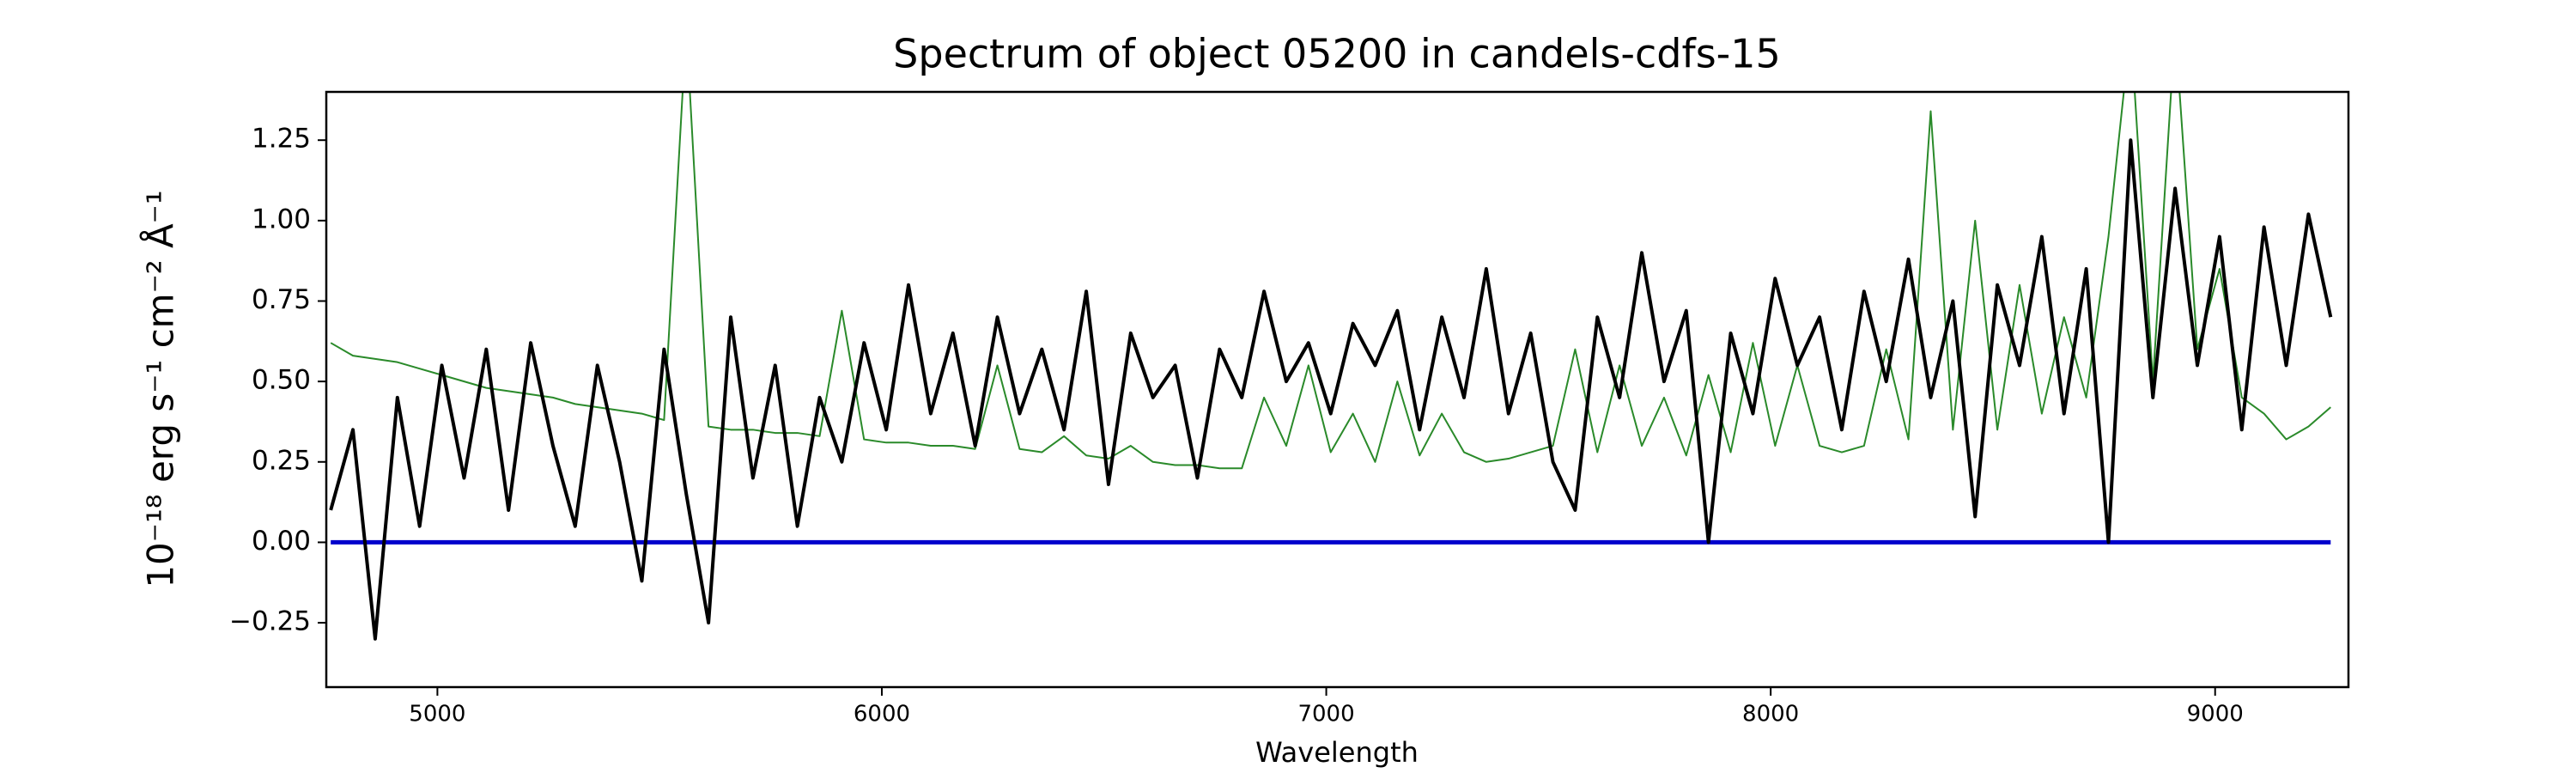 This screenshot has width=2576, height=773. Describe the element at coordinates (281, 541) in the screenshot. I see `y-tick-label: 0.00` at that location.